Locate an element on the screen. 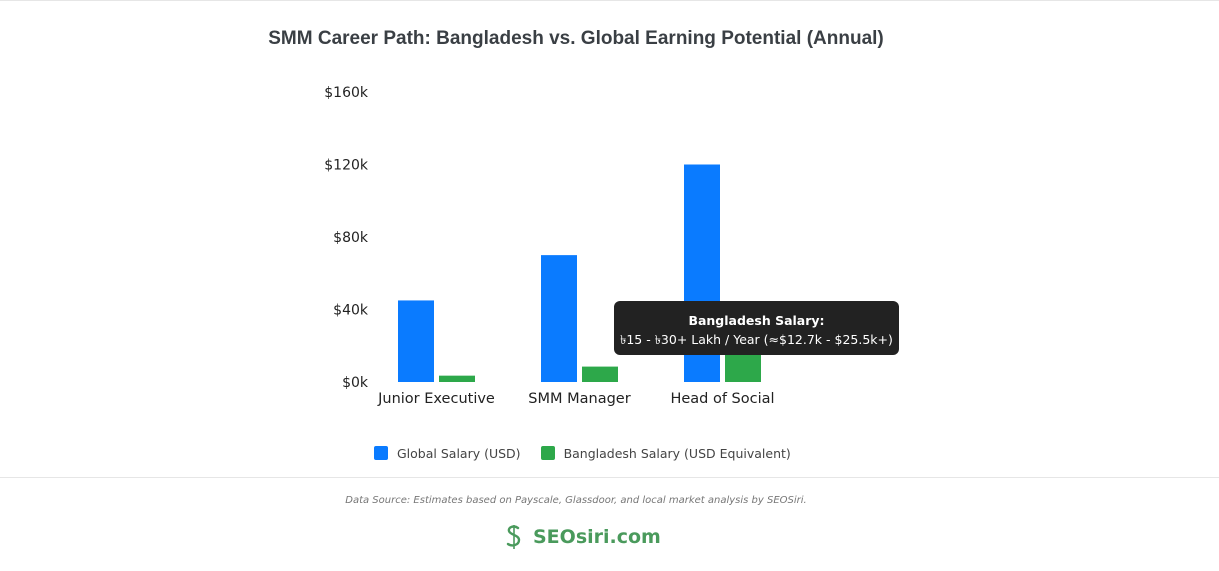  legend-label-bangladesh: Bangladesh Salary (USD Equivalent) is located at coordinates (677, 453).